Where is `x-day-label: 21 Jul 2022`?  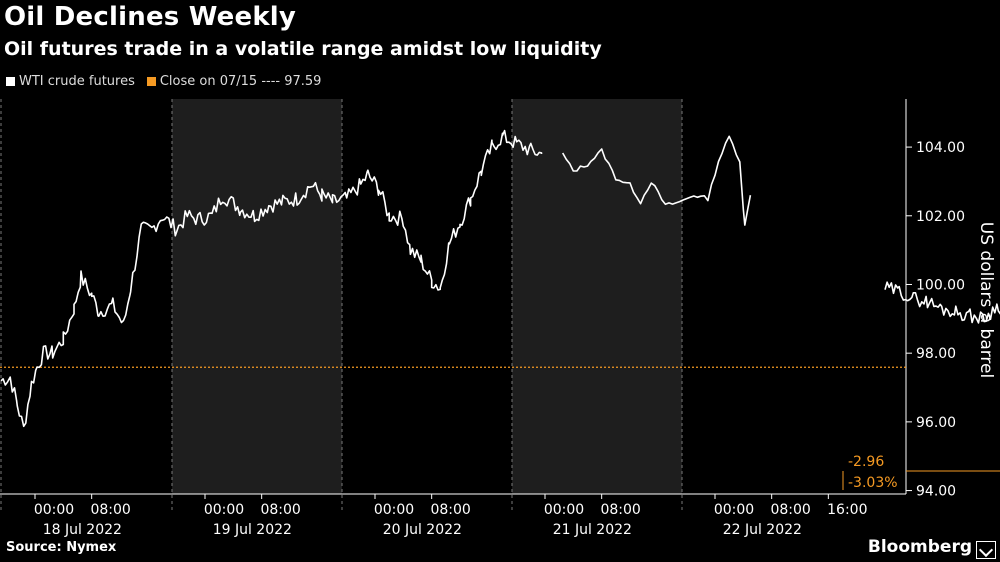 x-day-label: 21 Jul 2022 is located at coordinates (592, 530).